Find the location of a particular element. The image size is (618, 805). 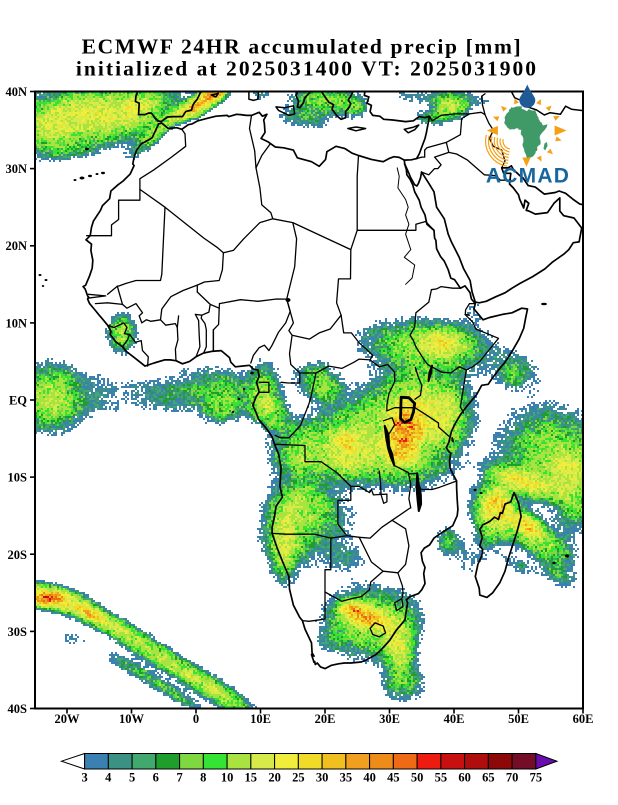

svg-text: 7 is located at coordinates (179, 778).